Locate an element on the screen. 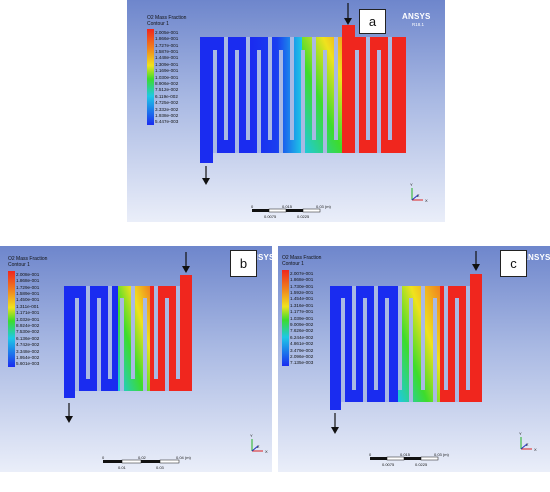 The image size is (550, 492). legend-value: 5.601e-003 is located at coordinates (28, 364).